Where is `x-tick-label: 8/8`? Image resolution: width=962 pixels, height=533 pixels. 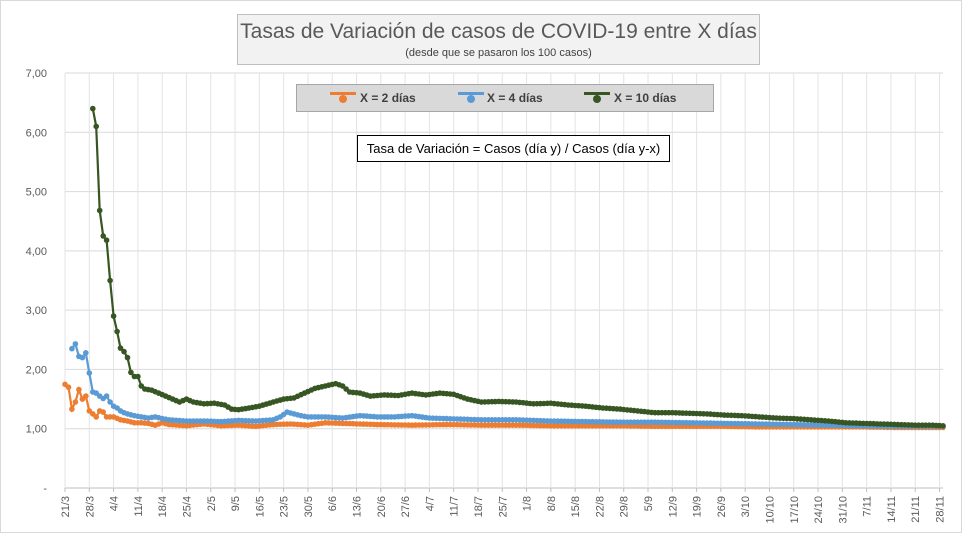 x-tick-label: 8/8 is located at coordinates (552, 503).